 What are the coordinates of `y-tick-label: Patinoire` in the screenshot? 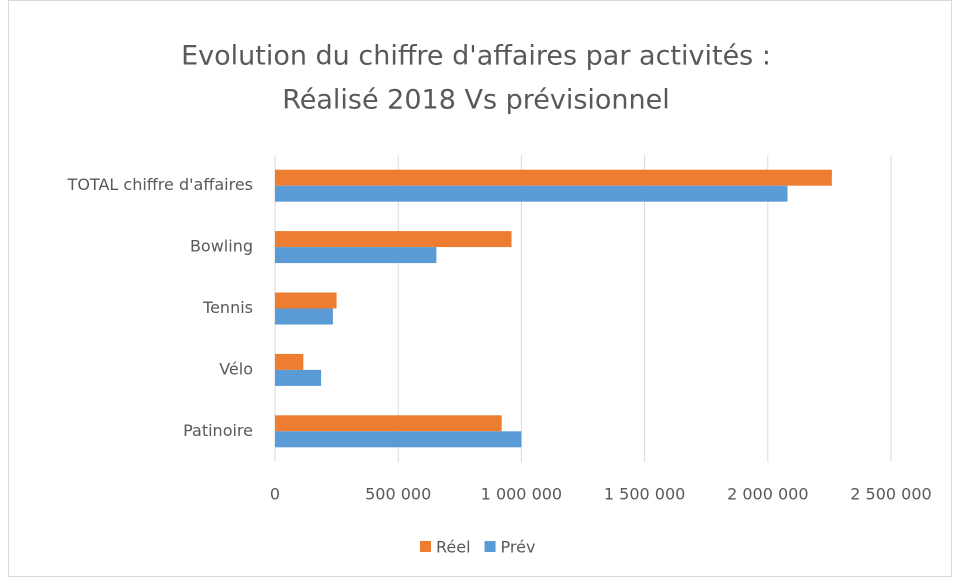 It's located at (218, 430).